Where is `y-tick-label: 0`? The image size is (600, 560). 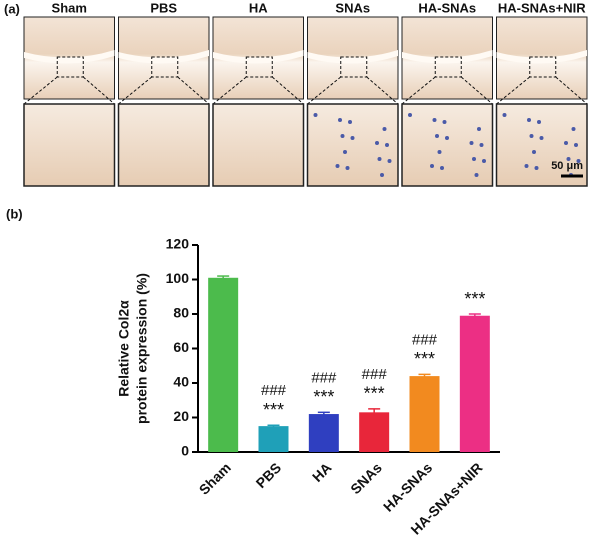
y-tick-label: 0 is located at coordinates (185, 451).